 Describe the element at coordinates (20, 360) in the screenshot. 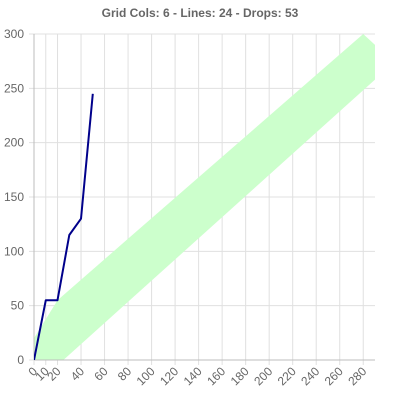

I see `y-tick-label: 0` at that location.